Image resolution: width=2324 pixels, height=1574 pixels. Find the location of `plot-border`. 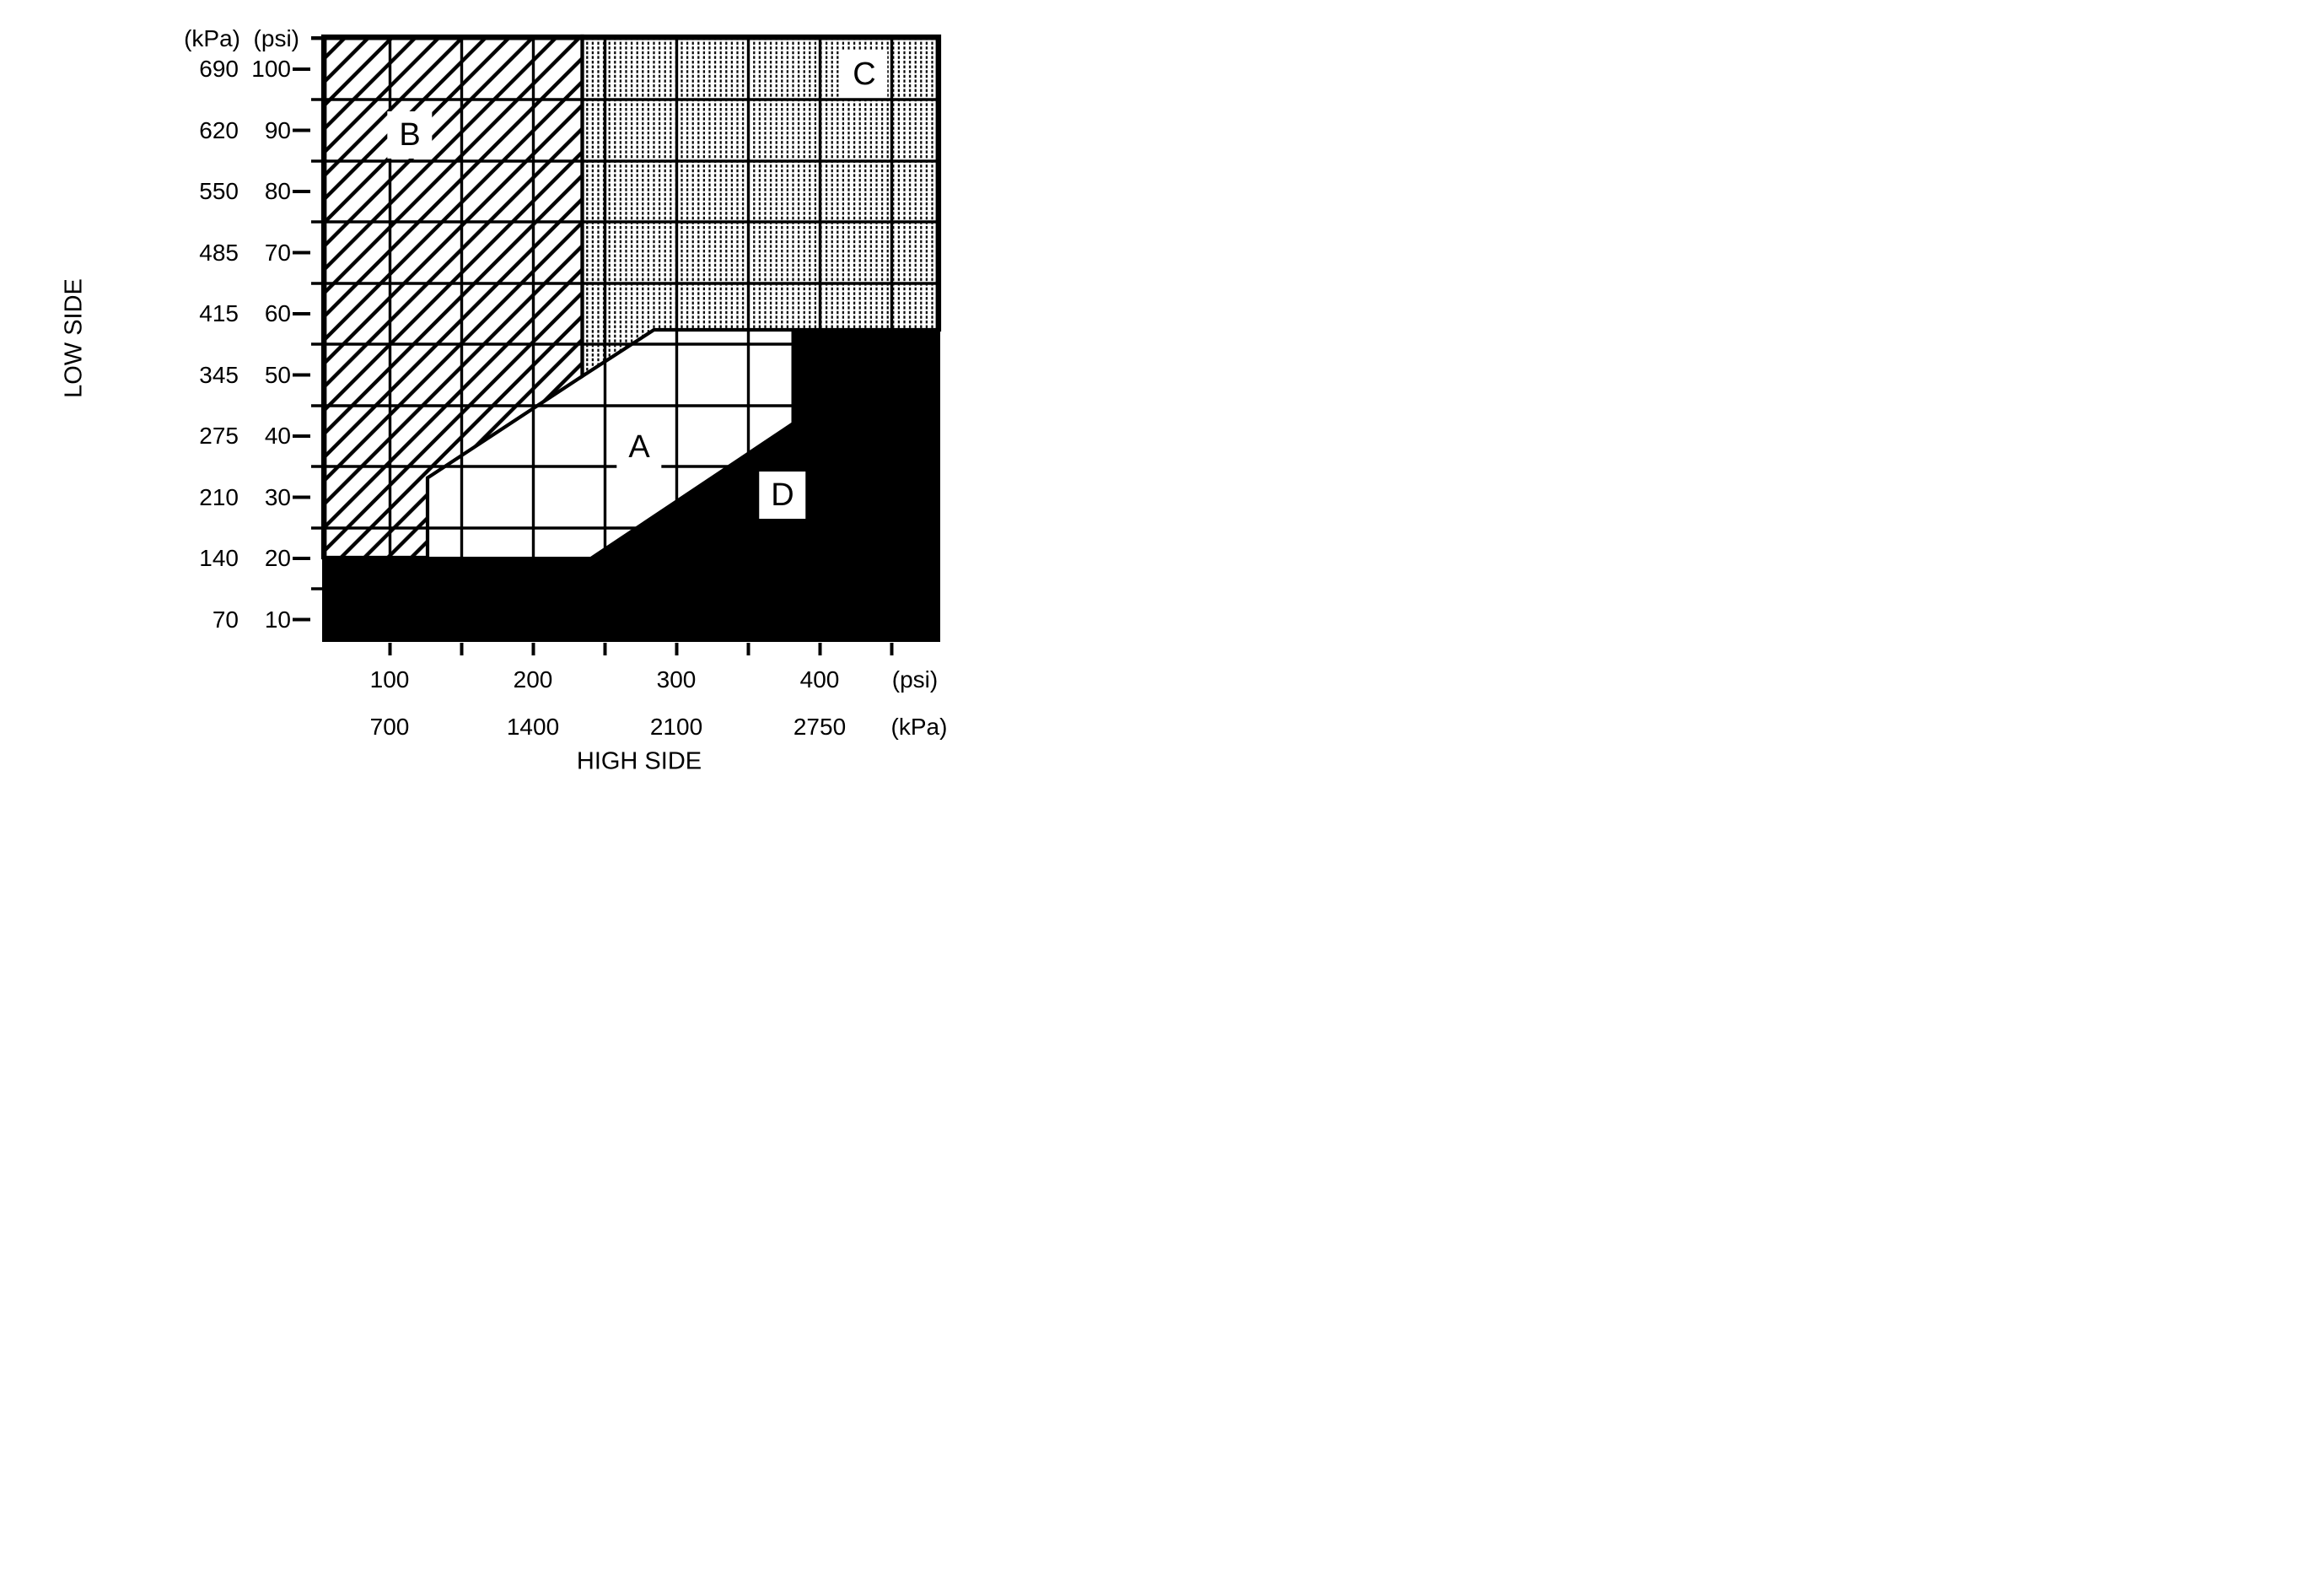

plot-border is located at coordinates (631, 338).